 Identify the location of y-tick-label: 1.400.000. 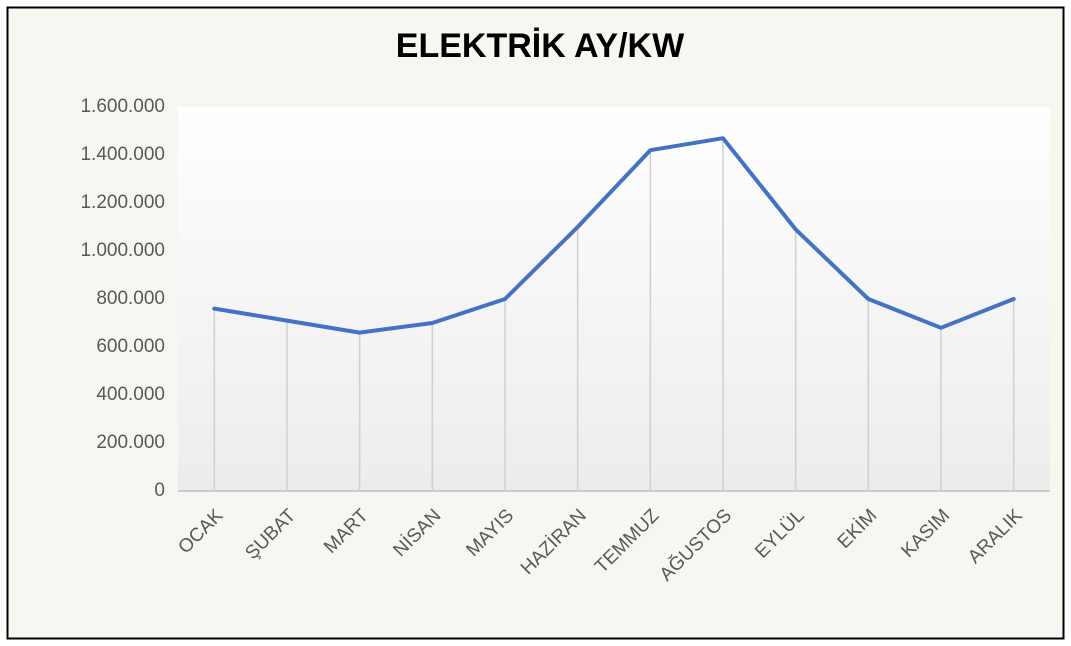
(122, 154).